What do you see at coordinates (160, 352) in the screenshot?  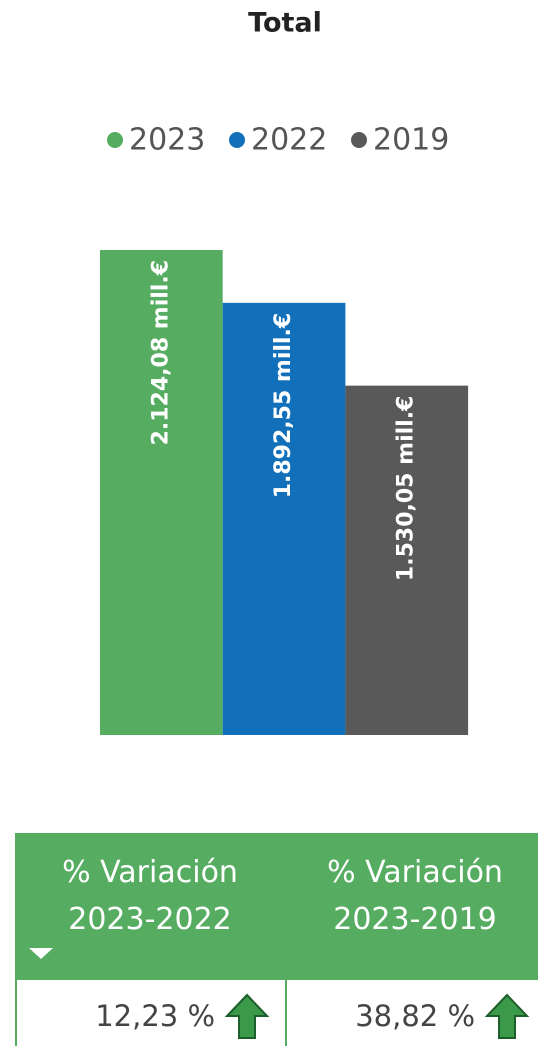 I see `value-label: 2.124,08 mill.€` at bounding box center [160, 352].